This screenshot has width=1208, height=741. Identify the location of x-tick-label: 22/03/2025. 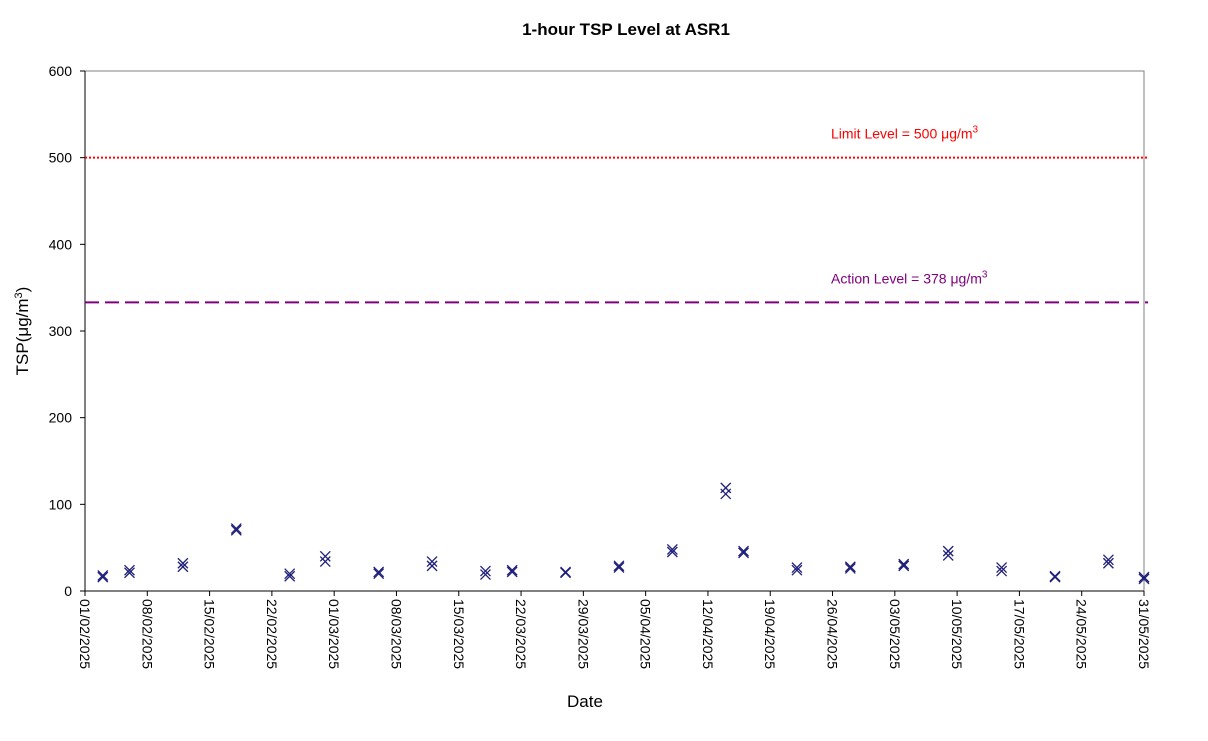
(521, 634).